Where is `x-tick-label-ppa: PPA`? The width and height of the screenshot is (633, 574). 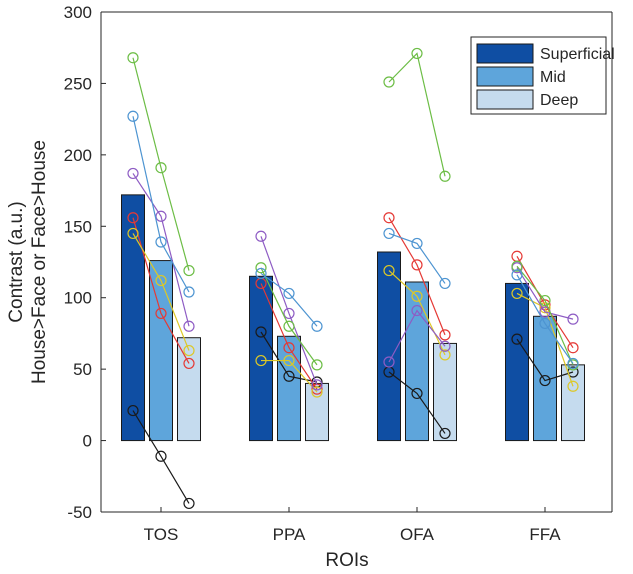 x-tick-label-ppa: PPA is located at coordinates (289, 534).